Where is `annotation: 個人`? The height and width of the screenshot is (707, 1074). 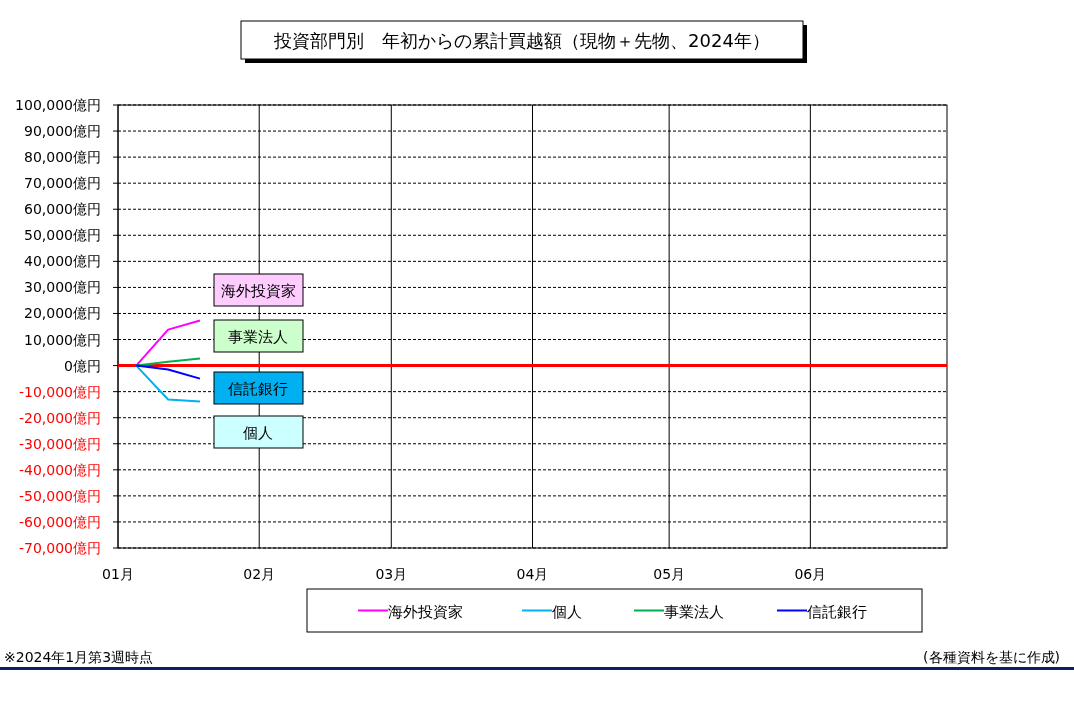 annotation: 個人 is located at coordinates (258, 433).